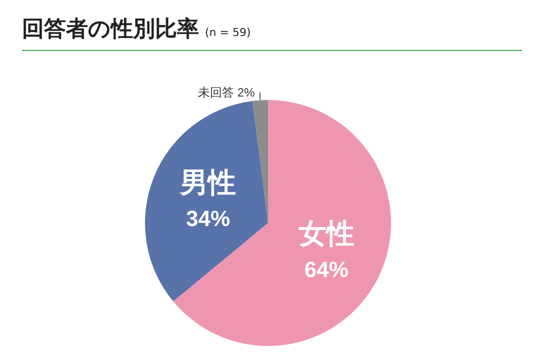 The width and height of the screenshot is (536, 357). I want to click on chart-subtitle: (n = 59), so click(228, 32).